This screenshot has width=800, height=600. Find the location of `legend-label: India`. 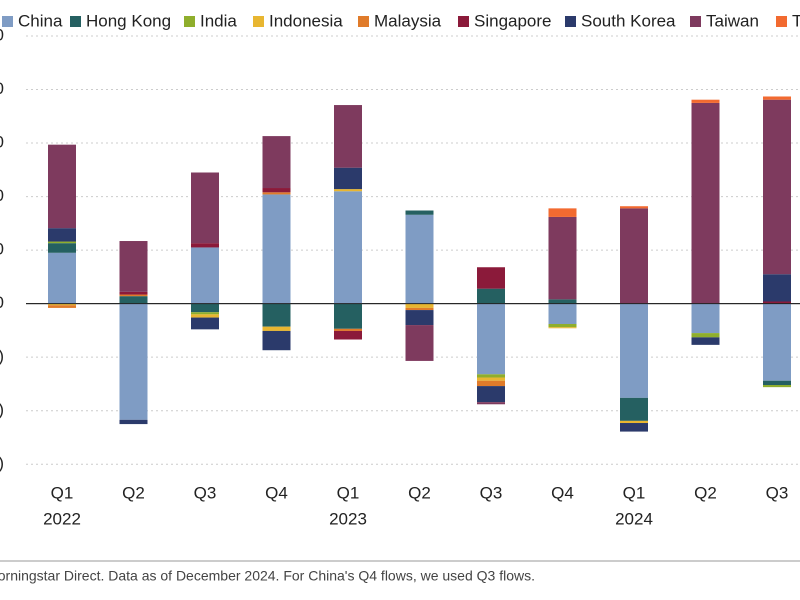

legend-label: India is located at coordinates (218, 20).